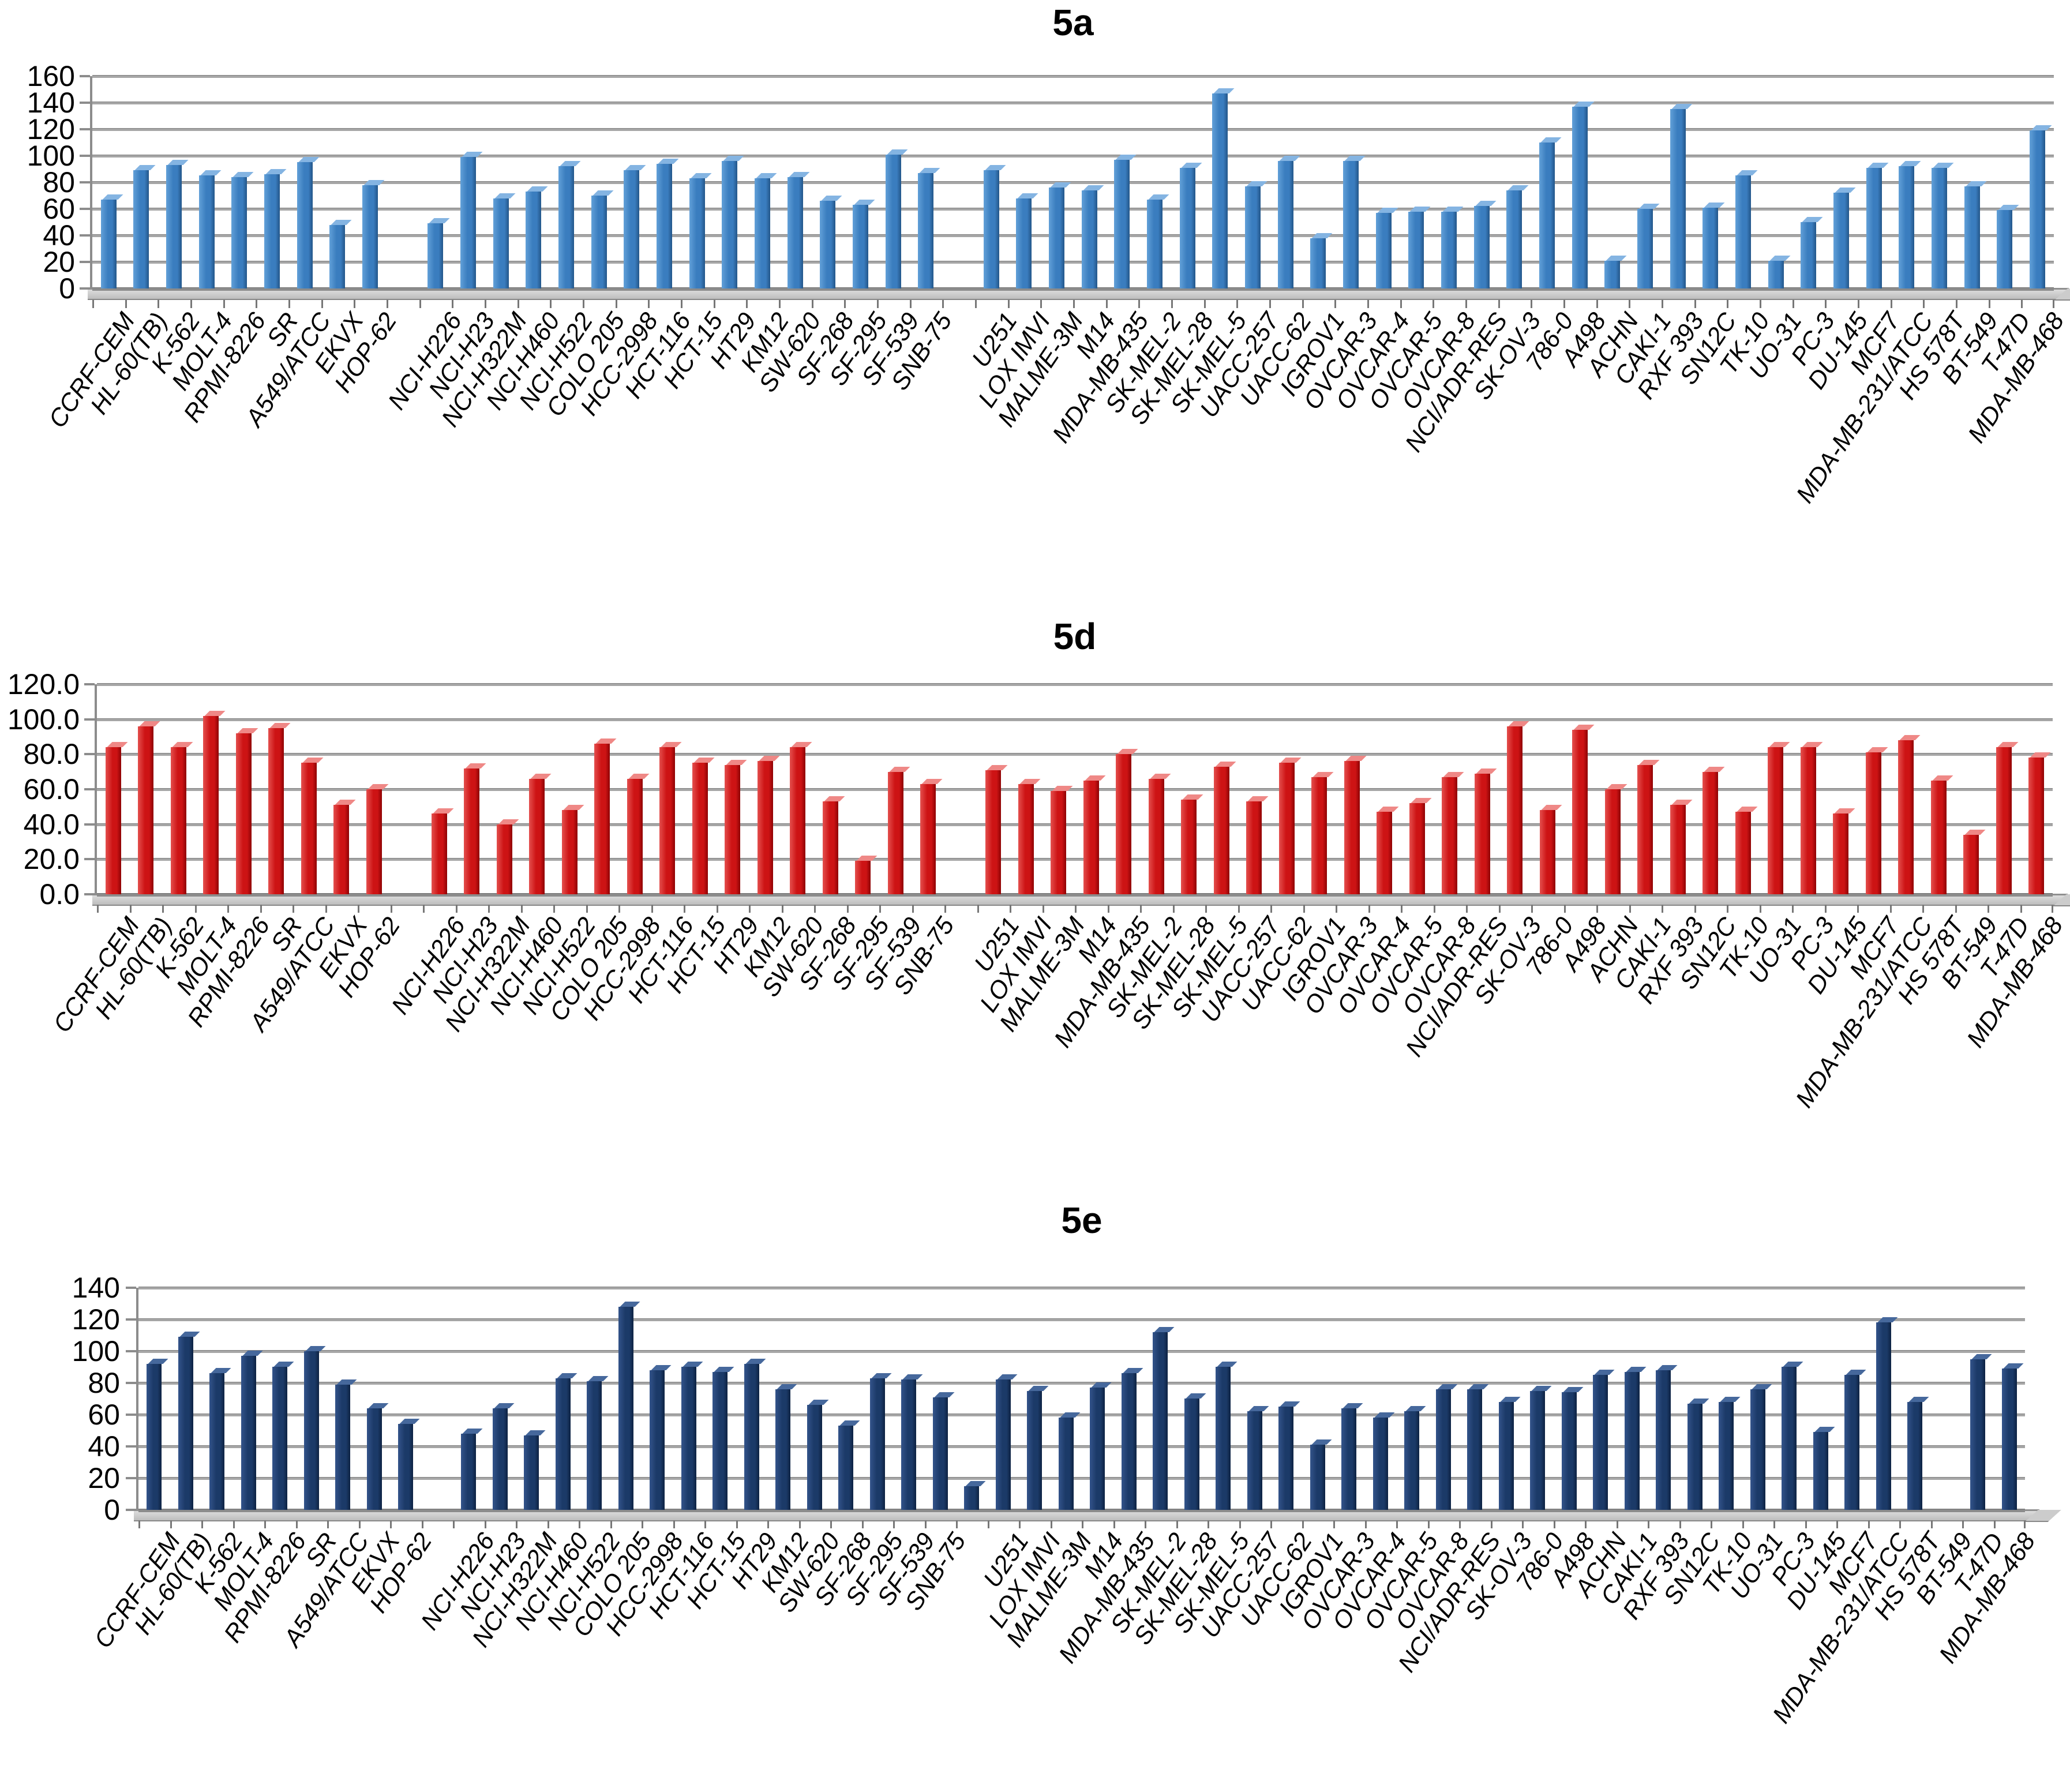  What do you see at coordinates (51, 789) in the screenshot?
I see `y-label-60.0: 60.0` at bounding box center [51, 789].